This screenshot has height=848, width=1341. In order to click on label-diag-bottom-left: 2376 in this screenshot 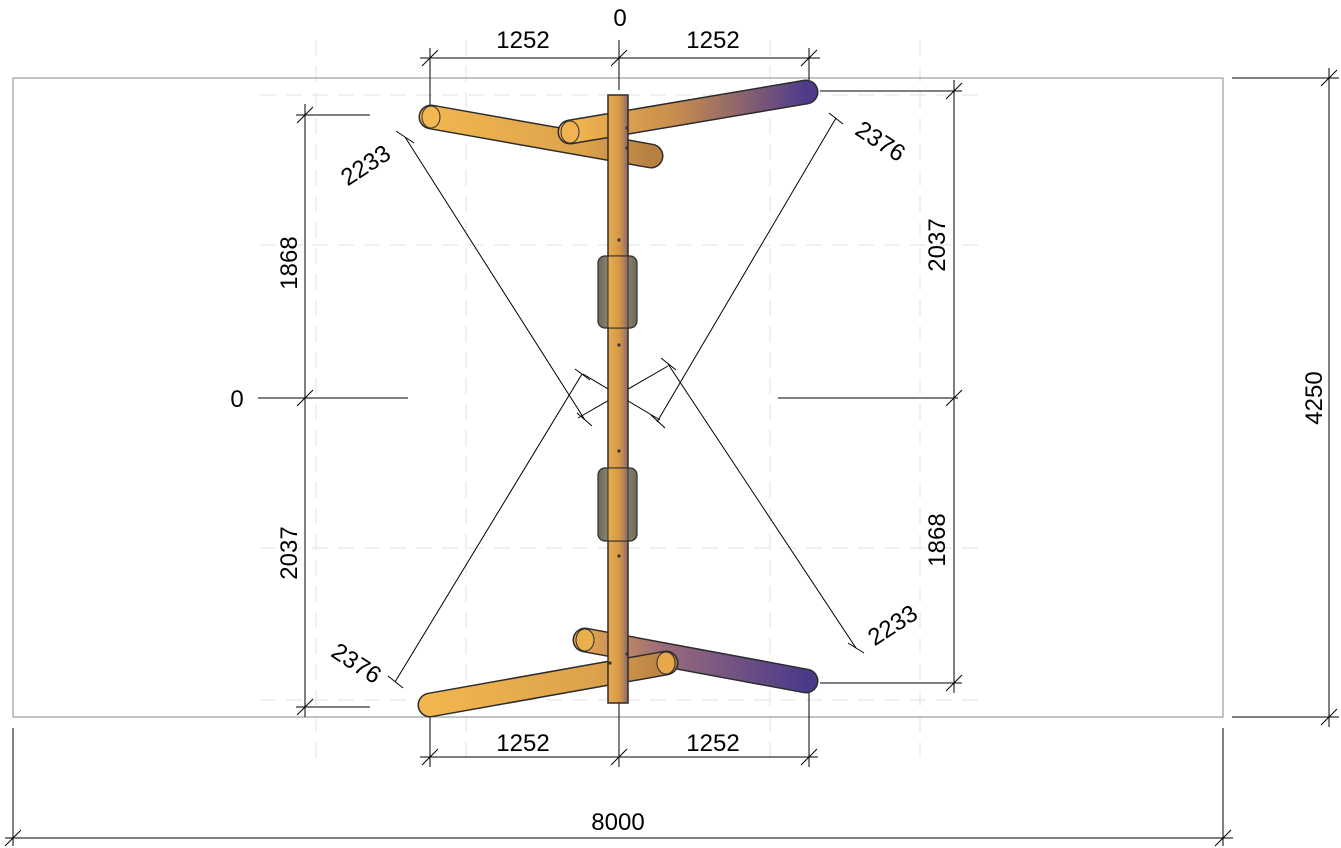, I will do `click(355, 664)`.